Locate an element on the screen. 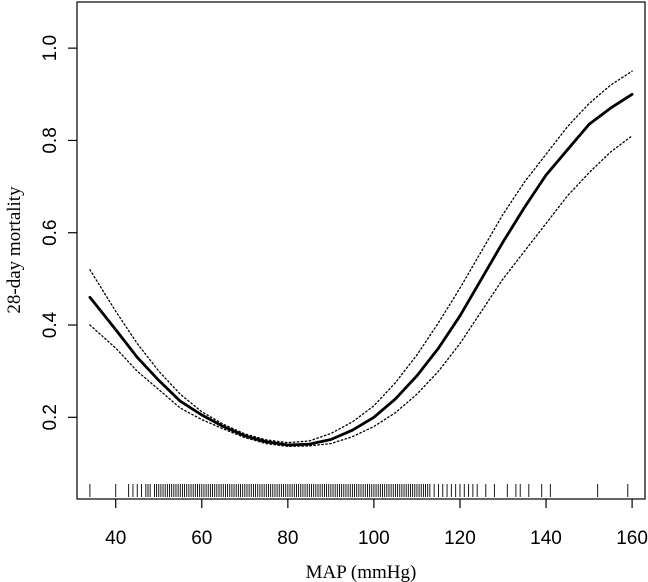 This screenshot has height=582, width=648. x-tick-label: 60 is located at coordinates (201, 538).